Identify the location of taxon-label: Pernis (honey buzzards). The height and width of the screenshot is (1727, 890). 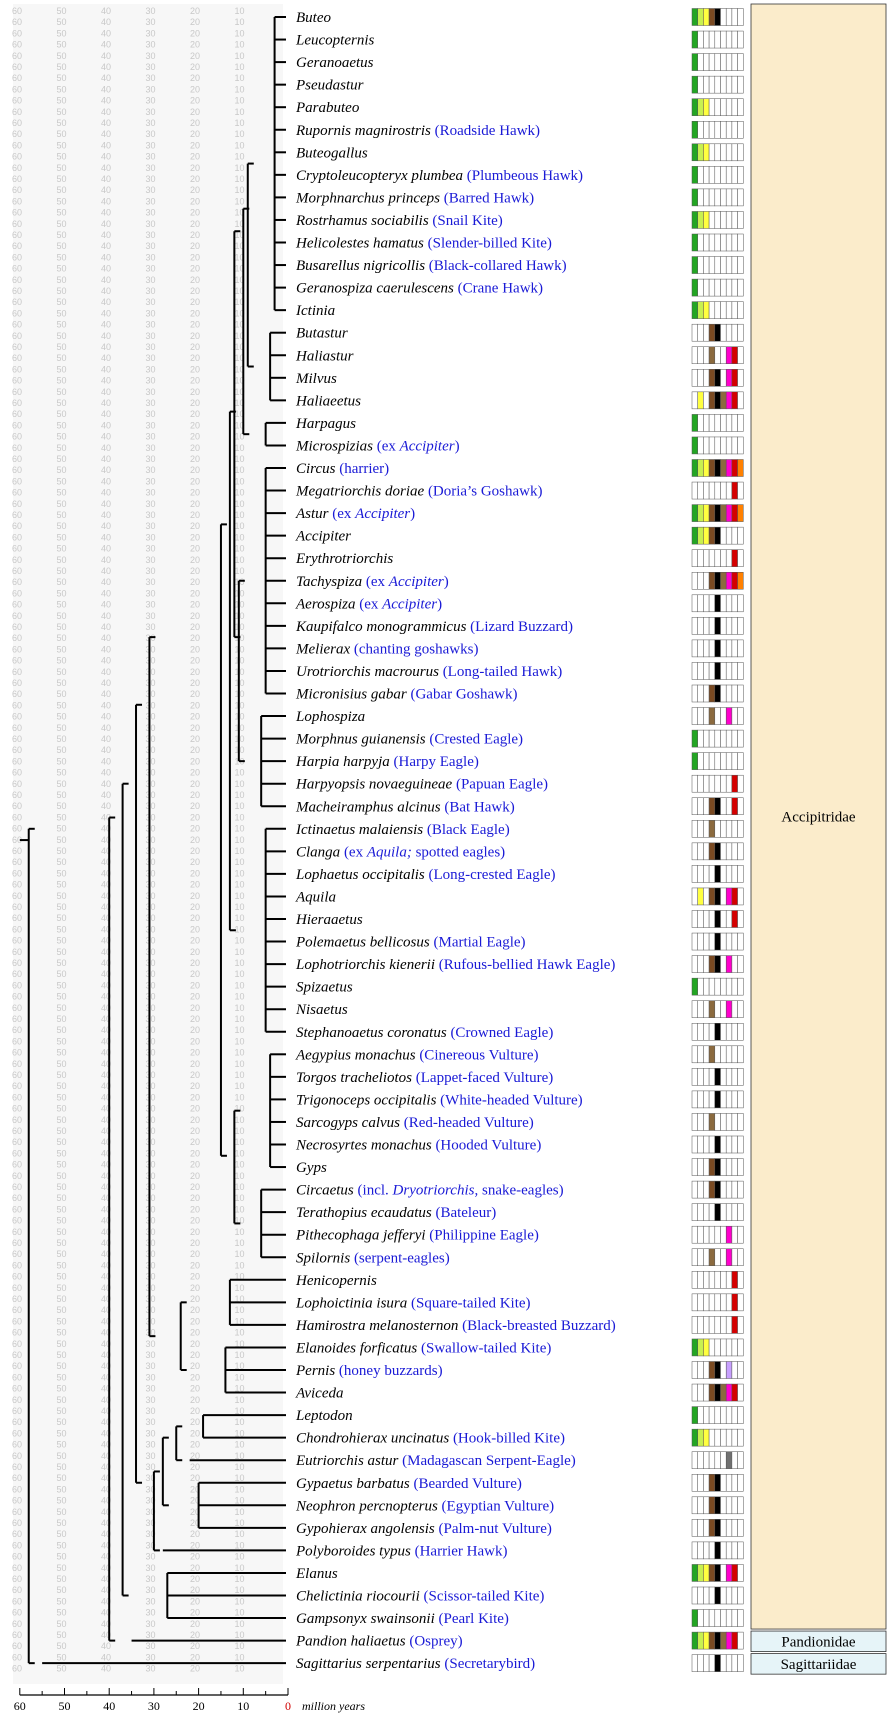
(369, 1371).